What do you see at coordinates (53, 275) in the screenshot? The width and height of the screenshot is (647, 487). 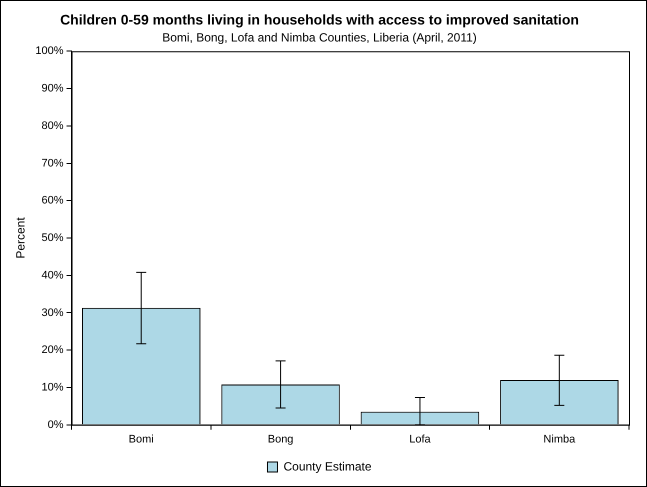 I see `y-tick-label: 40%` at bounding box center [53, 275].